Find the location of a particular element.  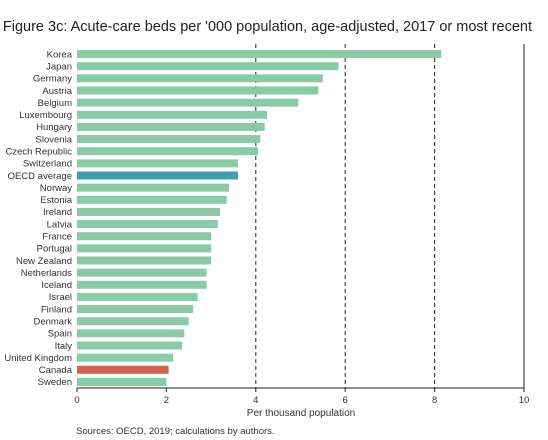

category-label: Czech Republic is located at coordinates (38, 152).